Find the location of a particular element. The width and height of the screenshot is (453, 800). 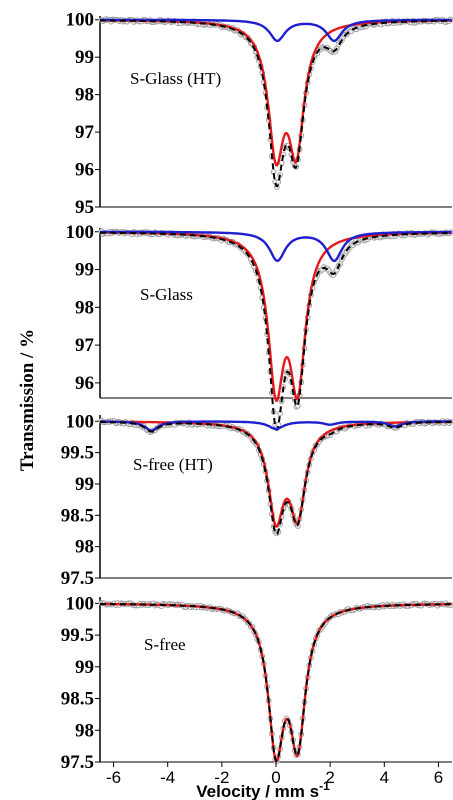

x-axis-label: Velocity / mm s-1 is located at coordinates (263, 789).